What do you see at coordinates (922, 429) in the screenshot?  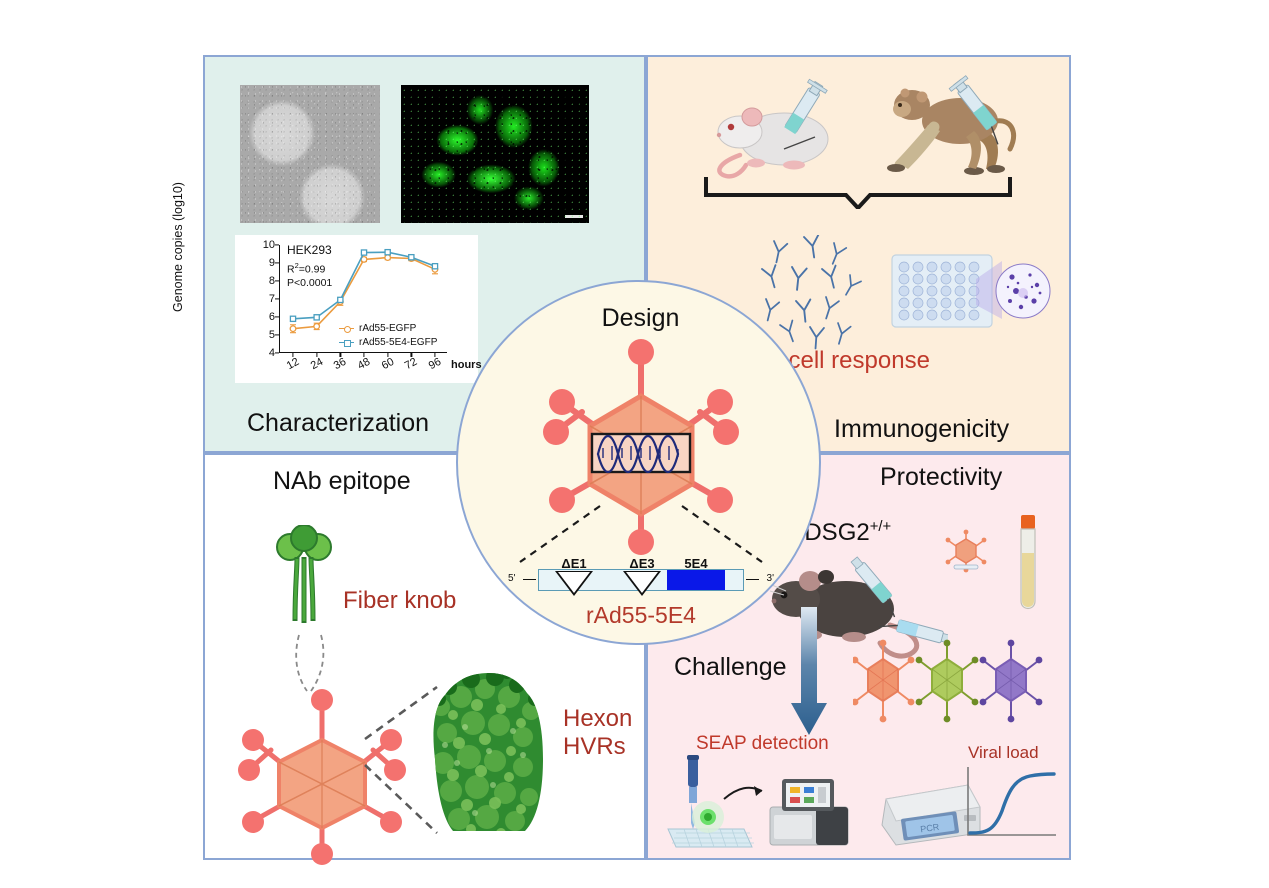 I see `panel-label-immunogenicity: Immunogenicity` at bounding box center [922, 429].